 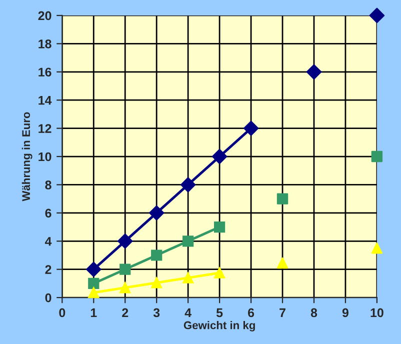 I want to click on y-tick-label: 0, so click(x=48, y=297).